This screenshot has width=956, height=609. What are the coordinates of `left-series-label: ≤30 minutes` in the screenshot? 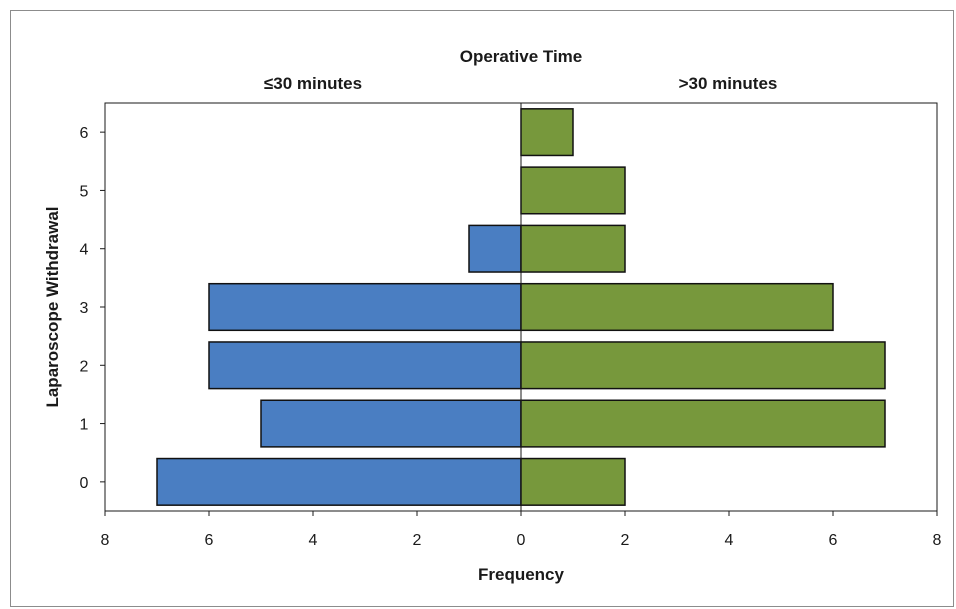 It's located at (313, 83).